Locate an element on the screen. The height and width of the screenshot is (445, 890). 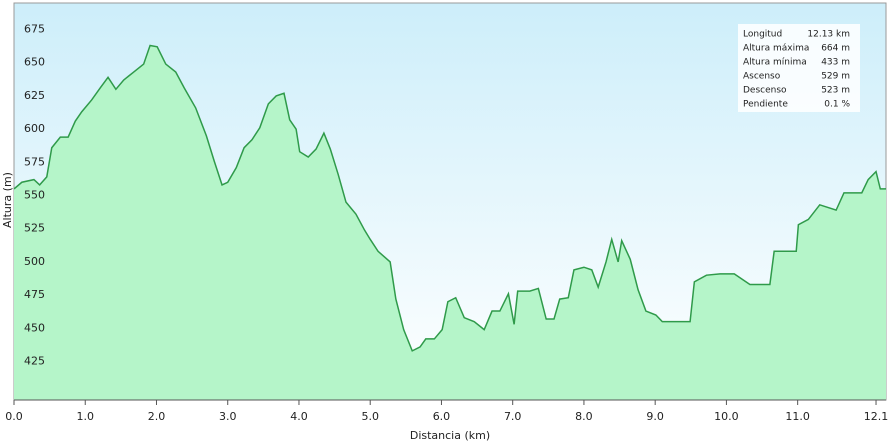
x-tick-label: 7.0 is located at coordinates (513, 416).